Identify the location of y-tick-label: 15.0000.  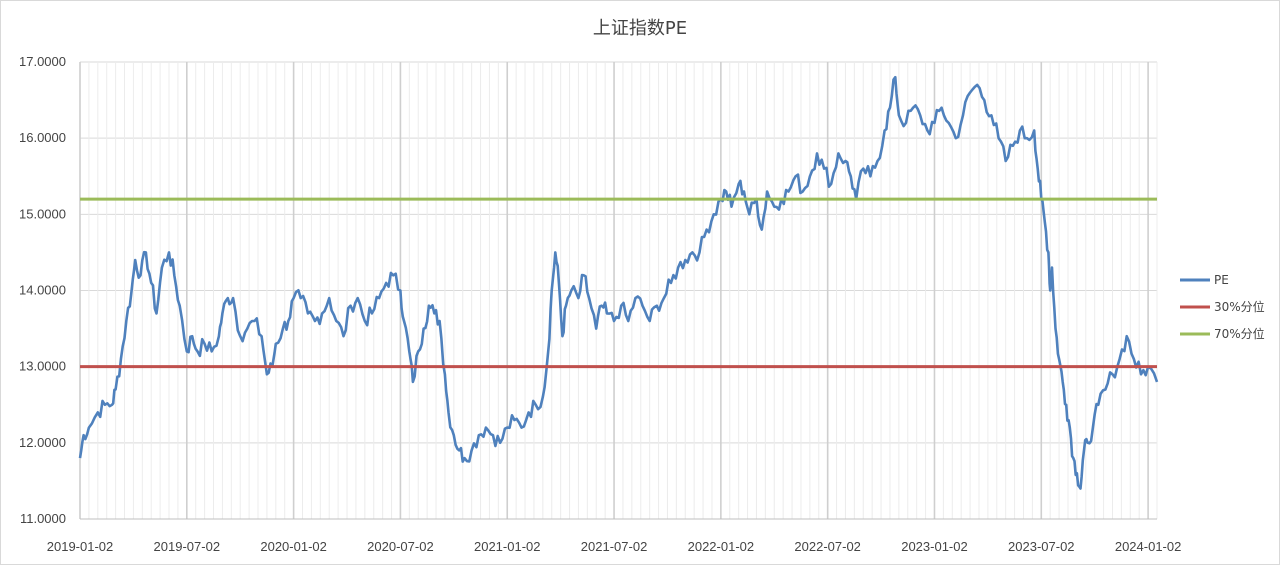
(42, 213).